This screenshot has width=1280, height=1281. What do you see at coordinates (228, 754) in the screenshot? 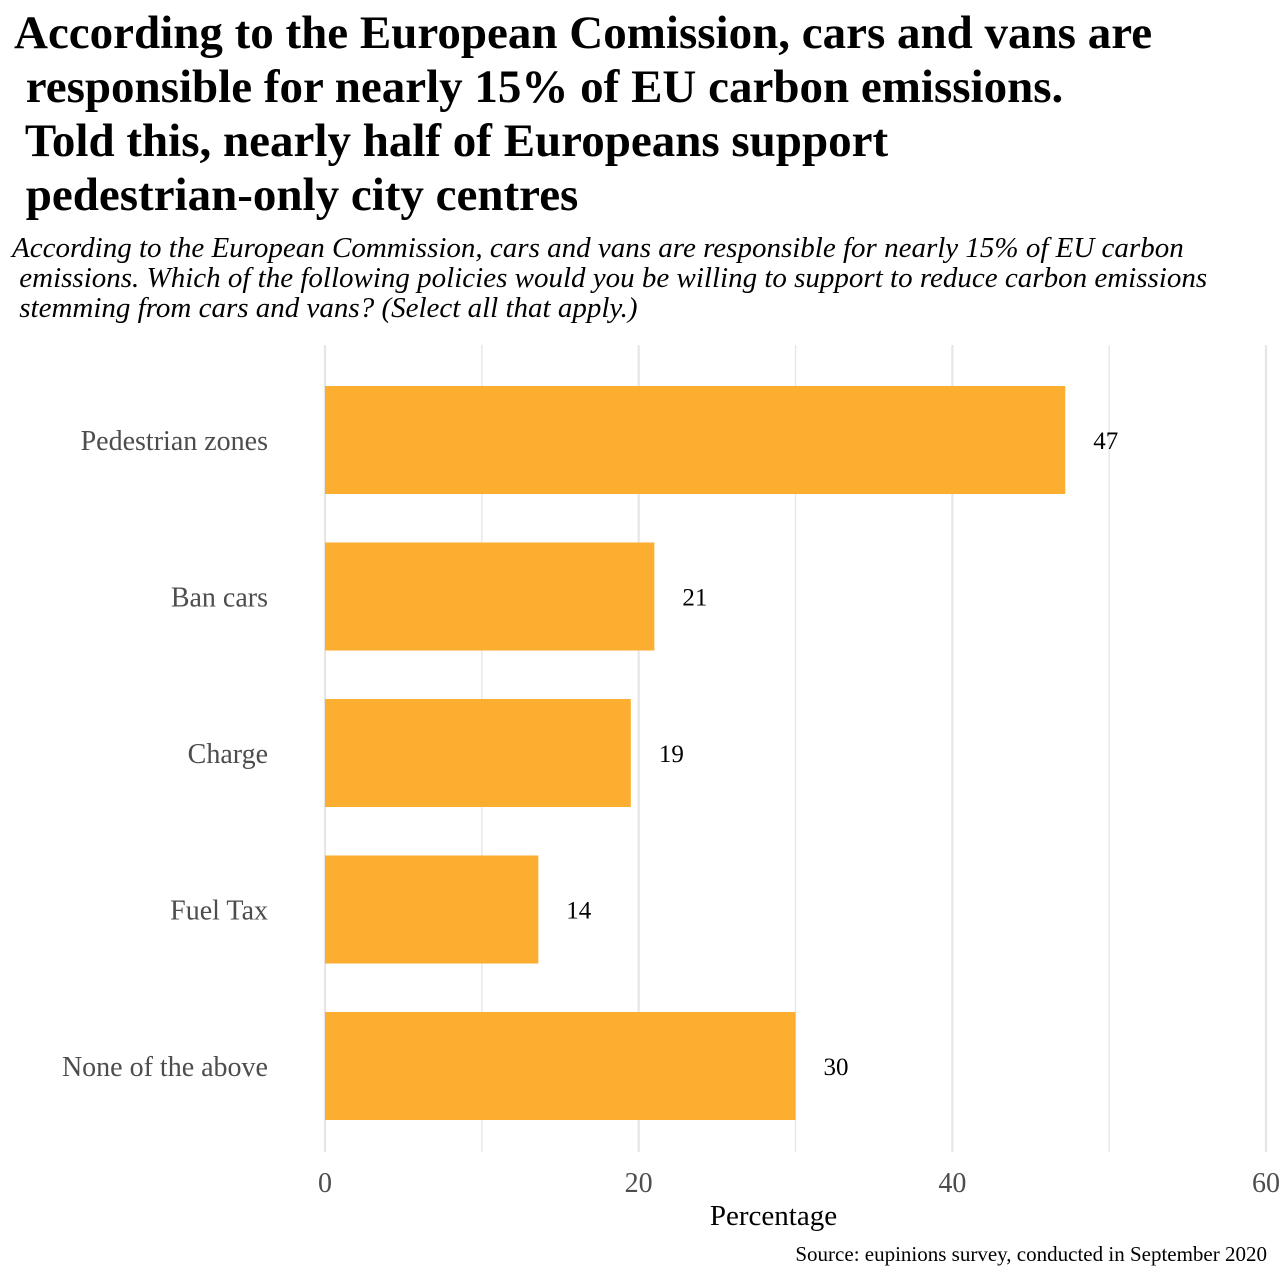
I see `category-label: Charge` at bounding box center [228, 754].